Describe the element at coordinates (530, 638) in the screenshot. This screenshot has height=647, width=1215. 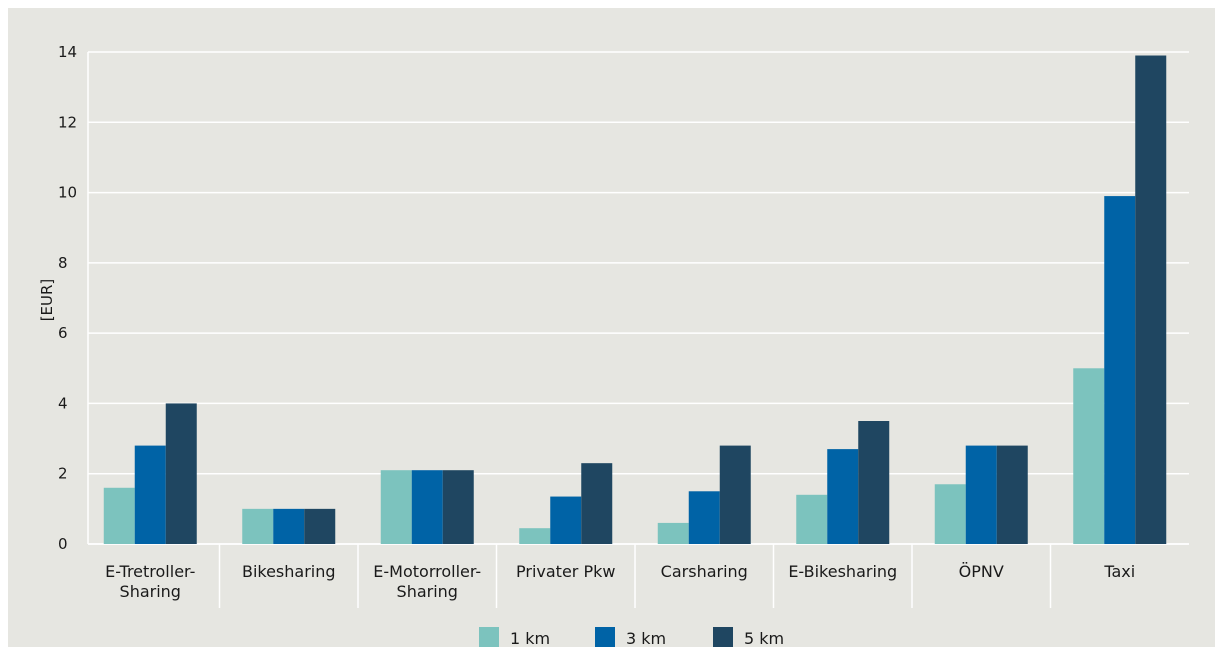
I see `legend-label: 1 km` at that location.